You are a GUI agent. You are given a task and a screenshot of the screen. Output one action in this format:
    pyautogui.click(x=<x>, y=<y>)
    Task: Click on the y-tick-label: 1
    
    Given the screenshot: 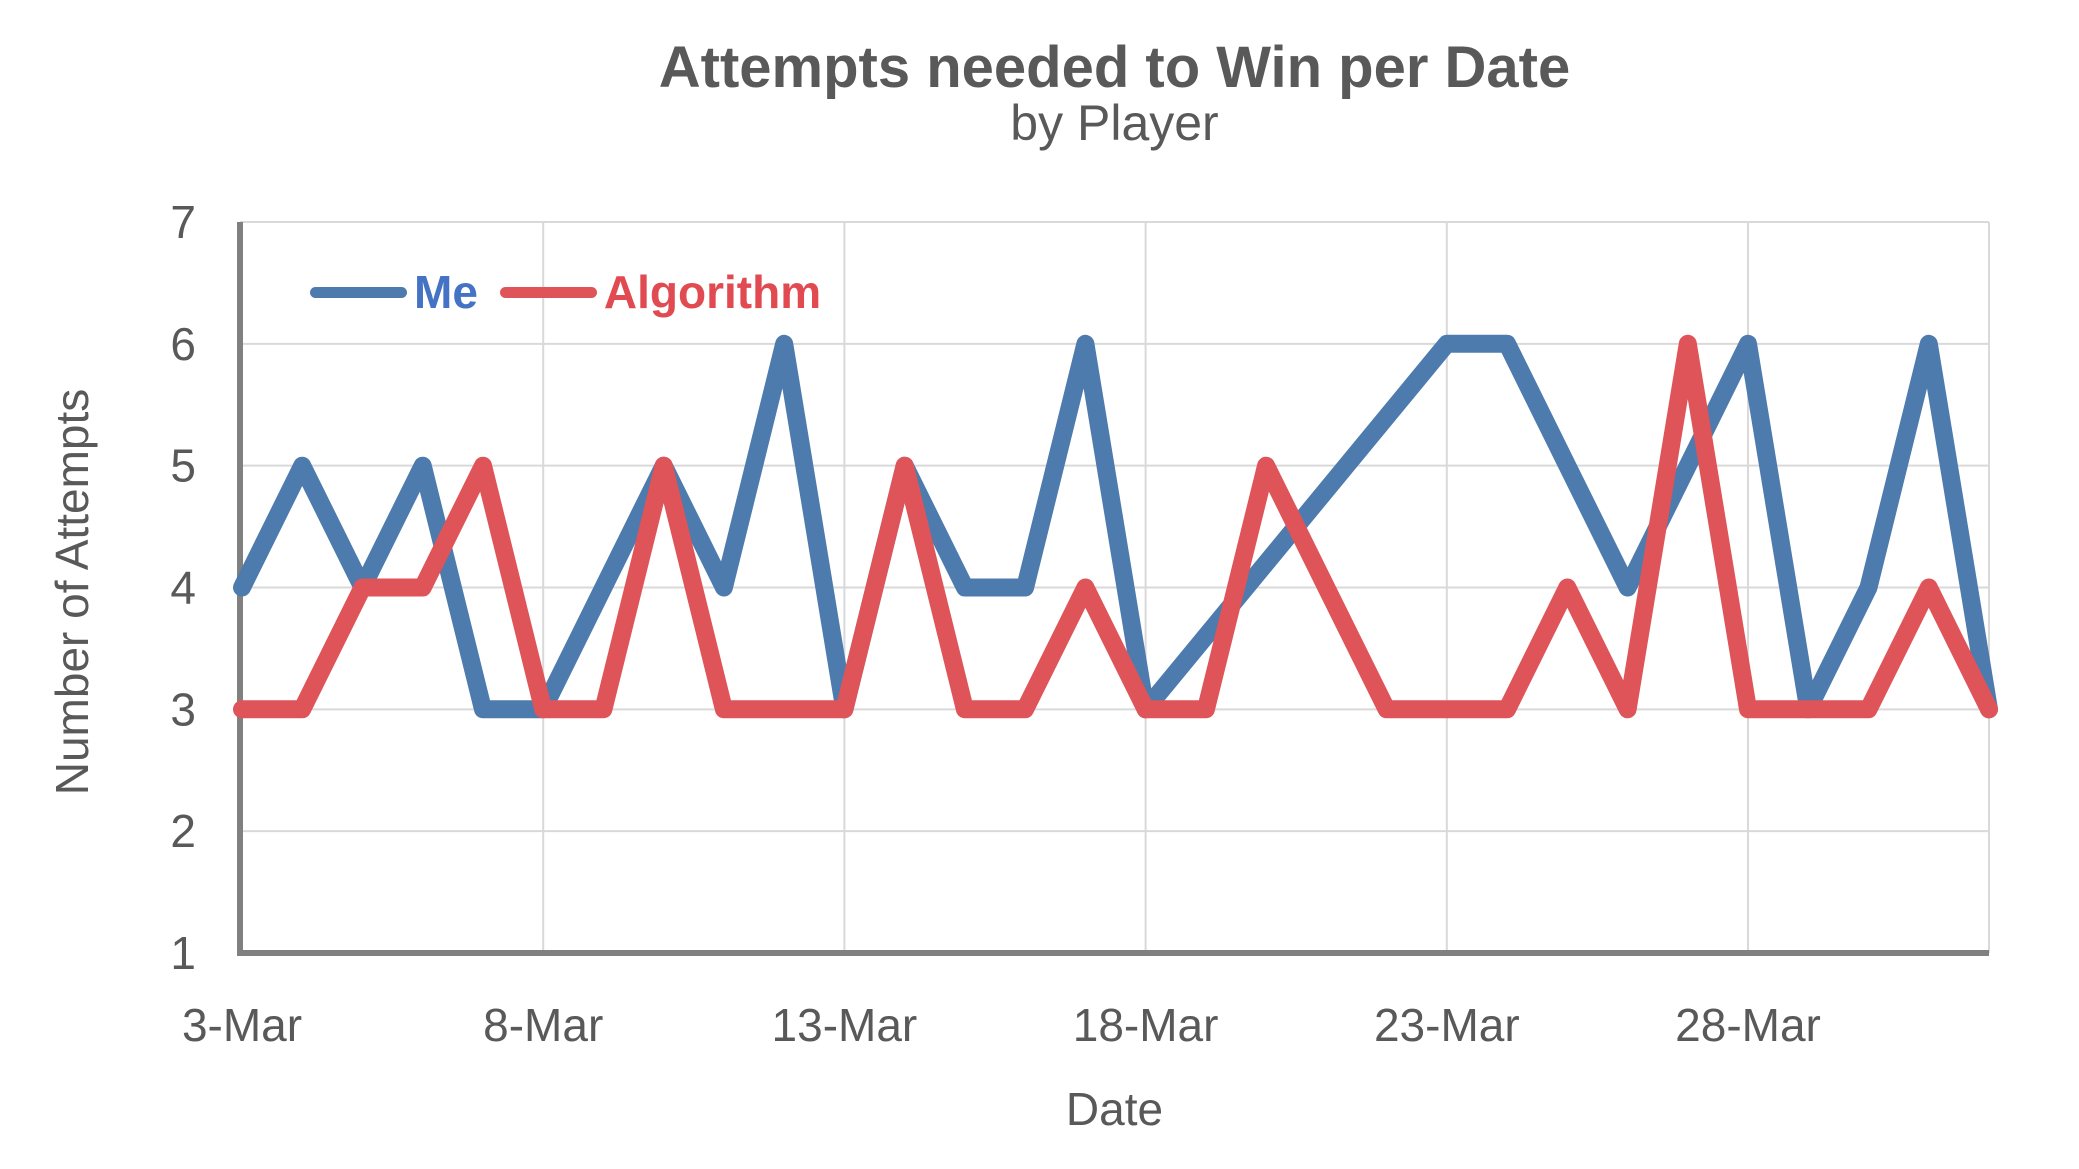 What is the action you would take?
    pyautogui.click(x=183, y=953)
    